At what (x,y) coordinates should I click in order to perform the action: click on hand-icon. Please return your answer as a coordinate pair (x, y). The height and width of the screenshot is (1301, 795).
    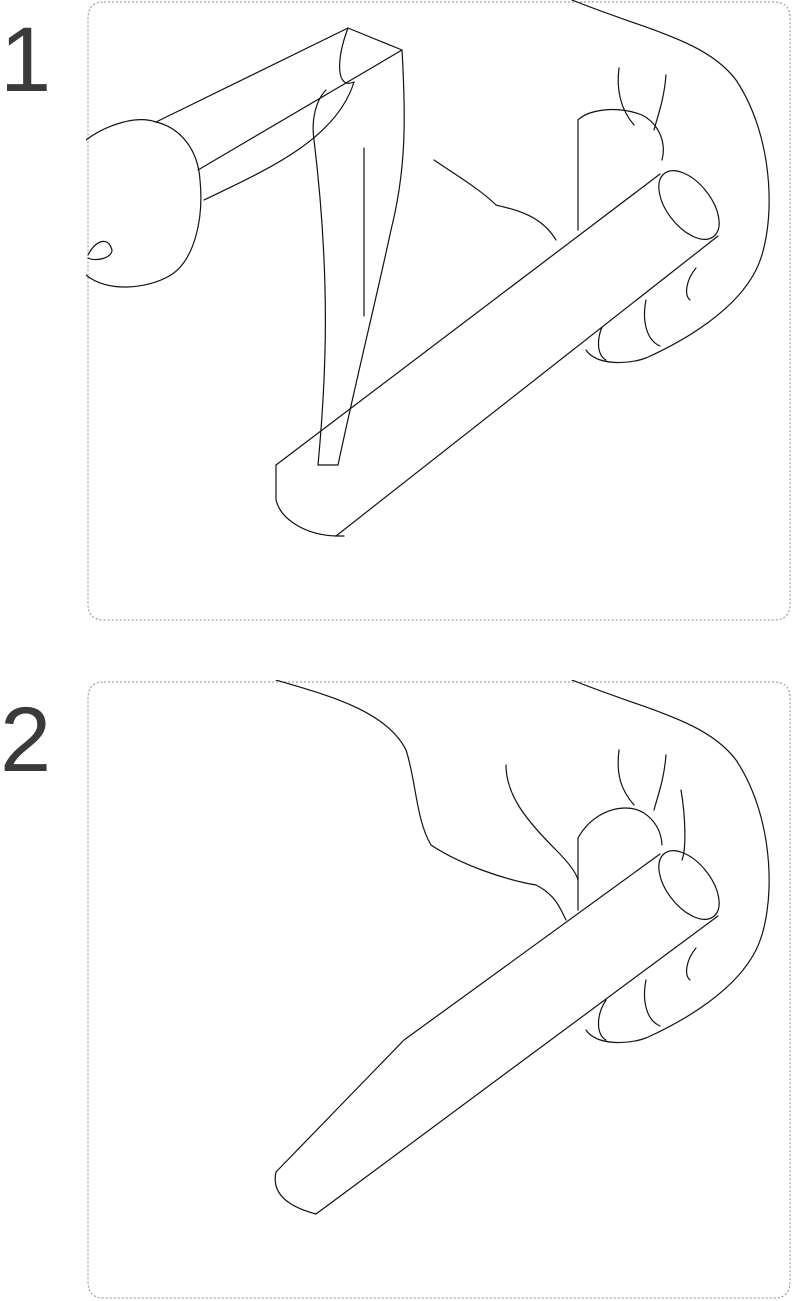
    Looking at the image, I should click on (601, 182).